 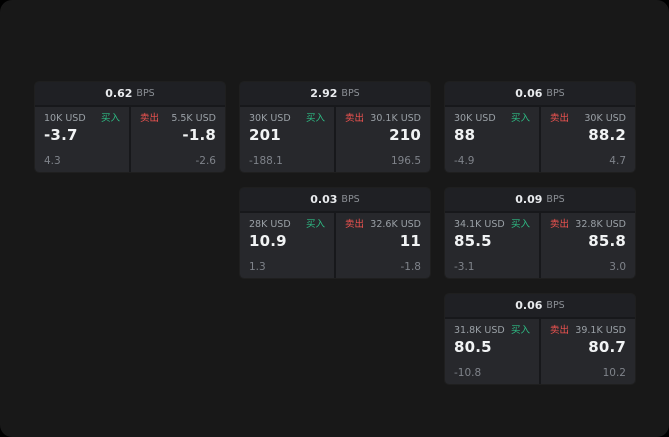 What do you see at coordinates (395, 118) in the screenshot?
I see `sell-amount: 30.1K USD` at bounding box center [395, 118].